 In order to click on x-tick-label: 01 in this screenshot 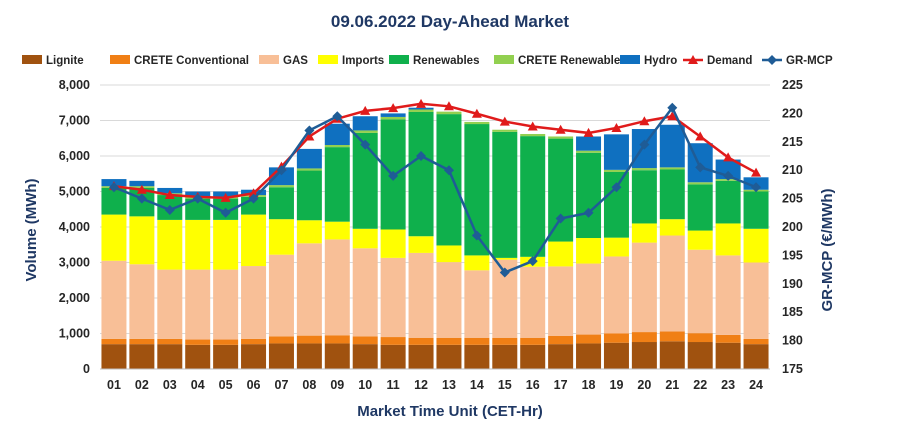, I will do `click(114, 385)`.